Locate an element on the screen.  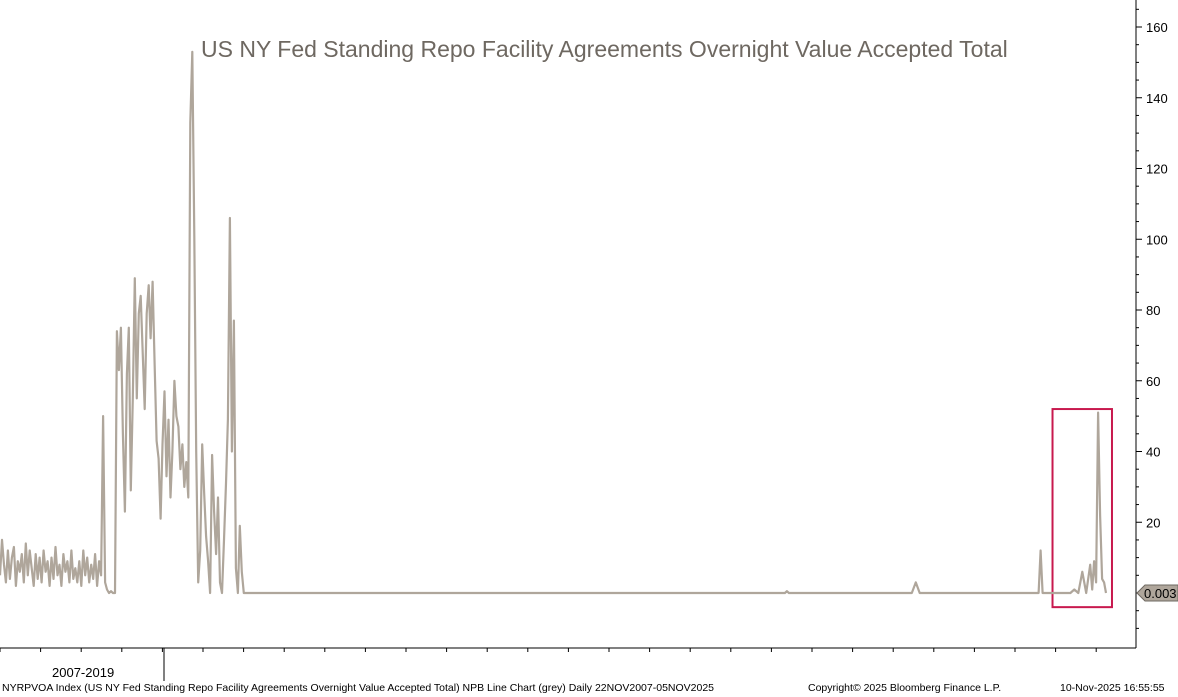
y-tick-label: 80 is located at coordinates (1153, 310).